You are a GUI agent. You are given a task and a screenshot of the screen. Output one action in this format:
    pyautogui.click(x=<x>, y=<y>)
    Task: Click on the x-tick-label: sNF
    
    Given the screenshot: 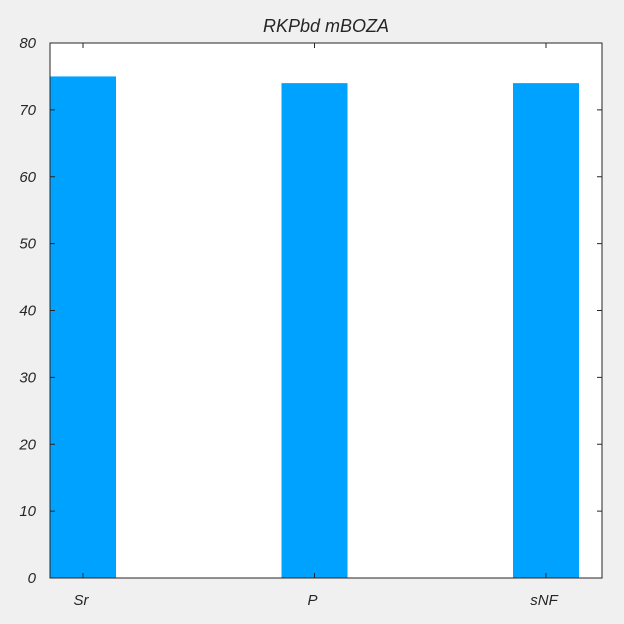 What is the action you would take?
    pyautogui.click(x=544, y=600)
    